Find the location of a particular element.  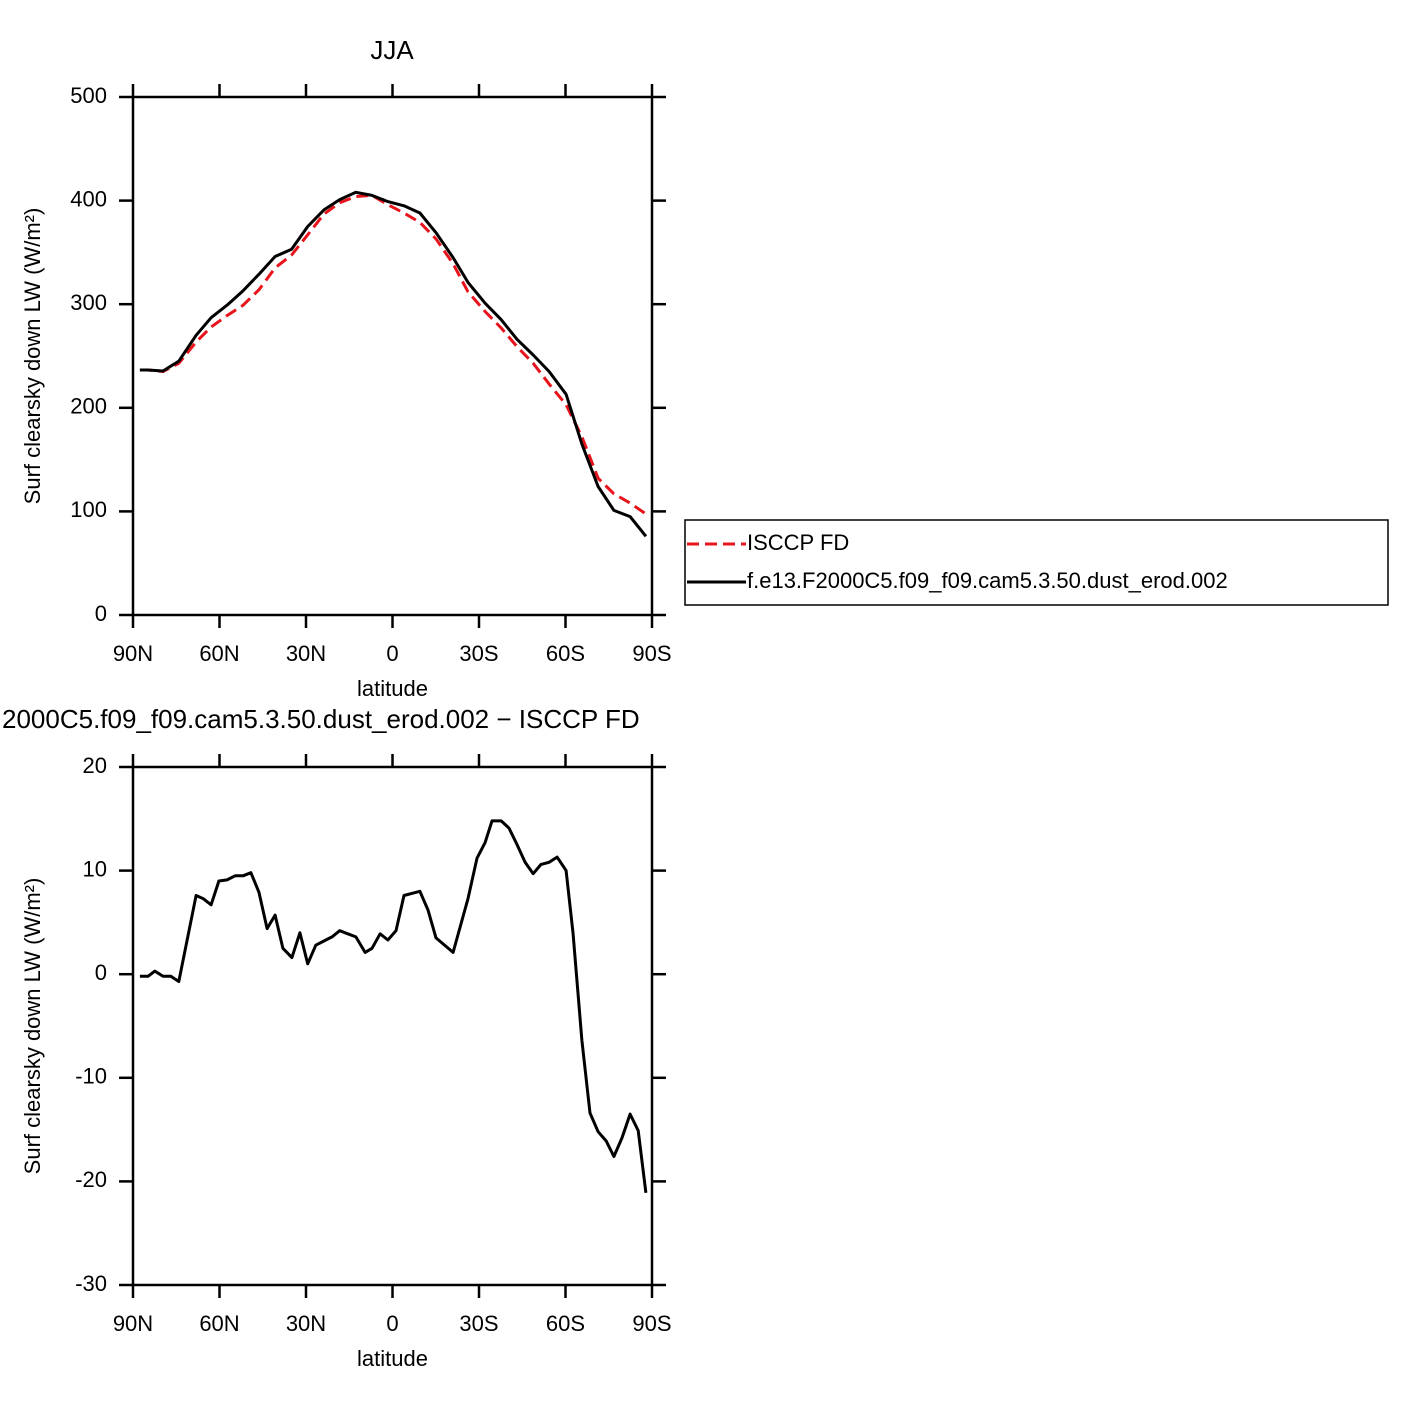

y-tick-label: 20 is located at coordinates (95, 765).